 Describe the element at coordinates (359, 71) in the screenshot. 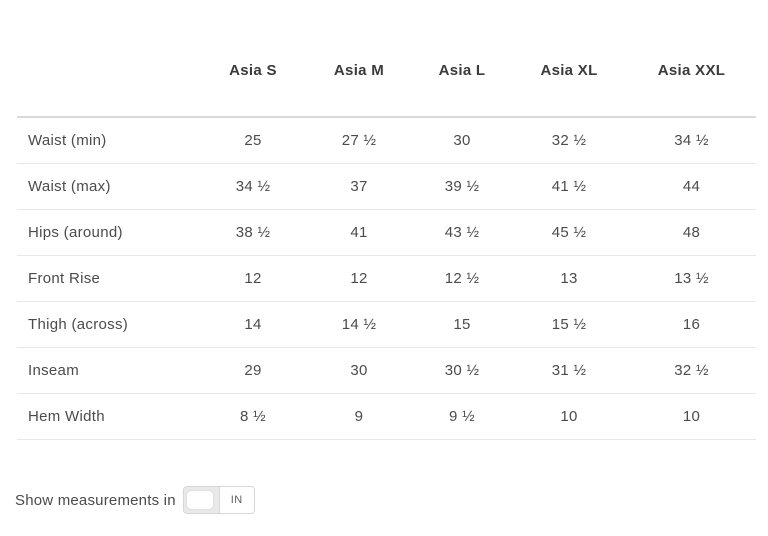

I see `column-header: Asia M` at that location.